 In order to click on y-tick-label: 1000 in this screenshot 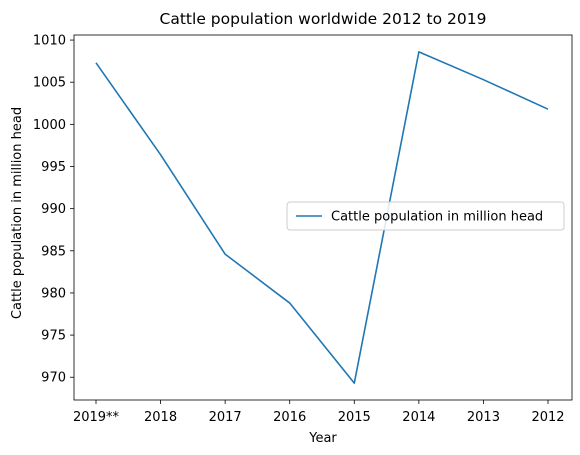, I will do `click(49, 125)`.